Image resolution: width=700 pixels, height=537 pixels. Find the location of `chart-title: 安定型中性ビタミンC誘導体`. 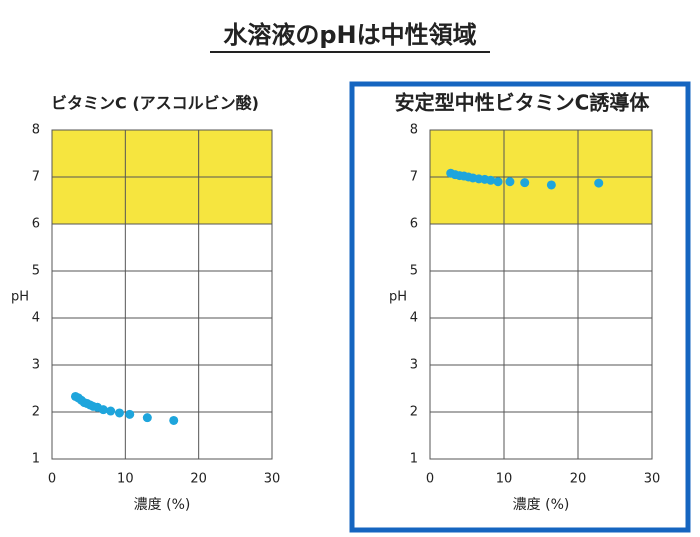

chart-title: 安定型中性ビタミンC誘導体 is located at coordinates (523, 103).